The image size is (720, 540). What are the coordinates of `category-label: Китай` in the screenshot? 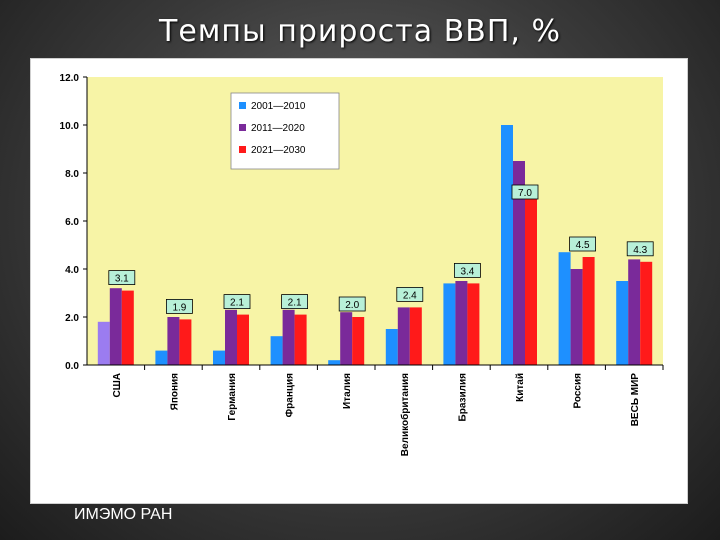 It's located at (520, 387).